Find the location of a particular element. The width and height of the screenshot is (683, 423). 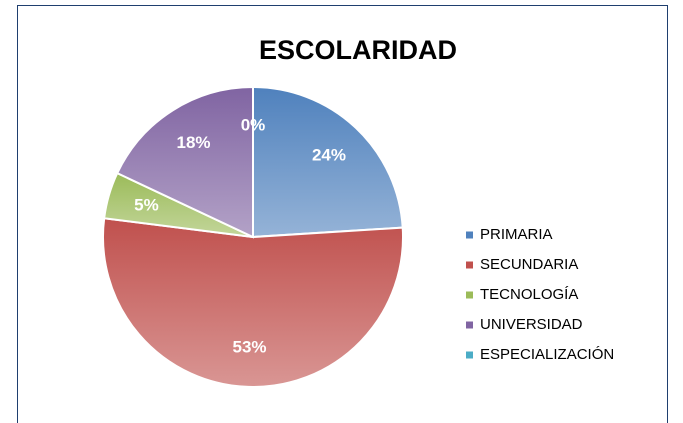

data-label: 0% is located at coordinates (253, 124).